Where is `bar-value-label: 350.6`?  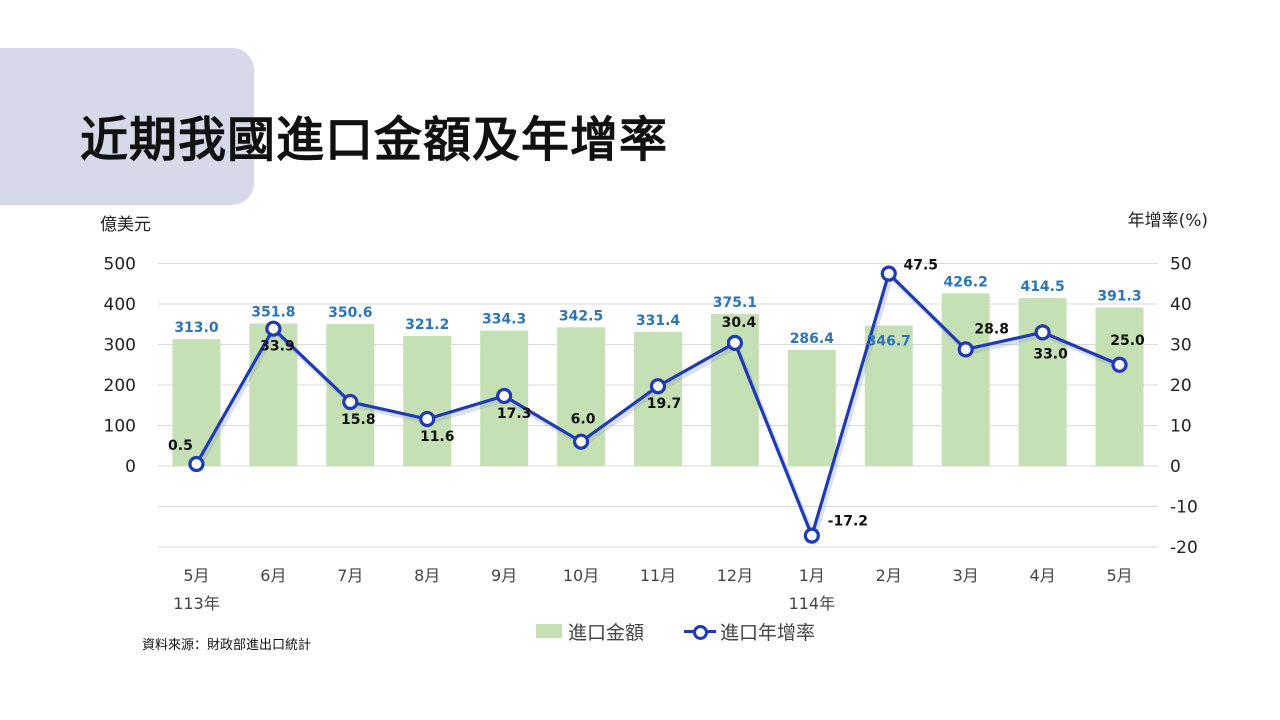
bar-value-label: 350.6 is located at coordinates (350, 313).